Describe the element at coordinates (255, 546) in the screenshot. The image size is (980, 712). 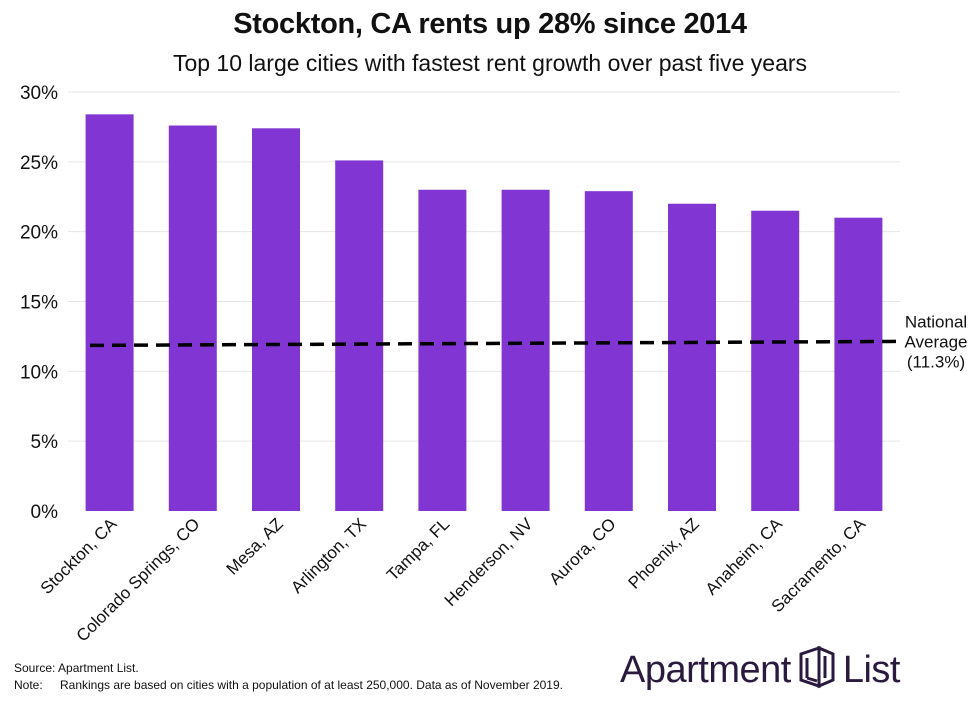
I see `x-tick-label: Mesa, AZ` at that location.